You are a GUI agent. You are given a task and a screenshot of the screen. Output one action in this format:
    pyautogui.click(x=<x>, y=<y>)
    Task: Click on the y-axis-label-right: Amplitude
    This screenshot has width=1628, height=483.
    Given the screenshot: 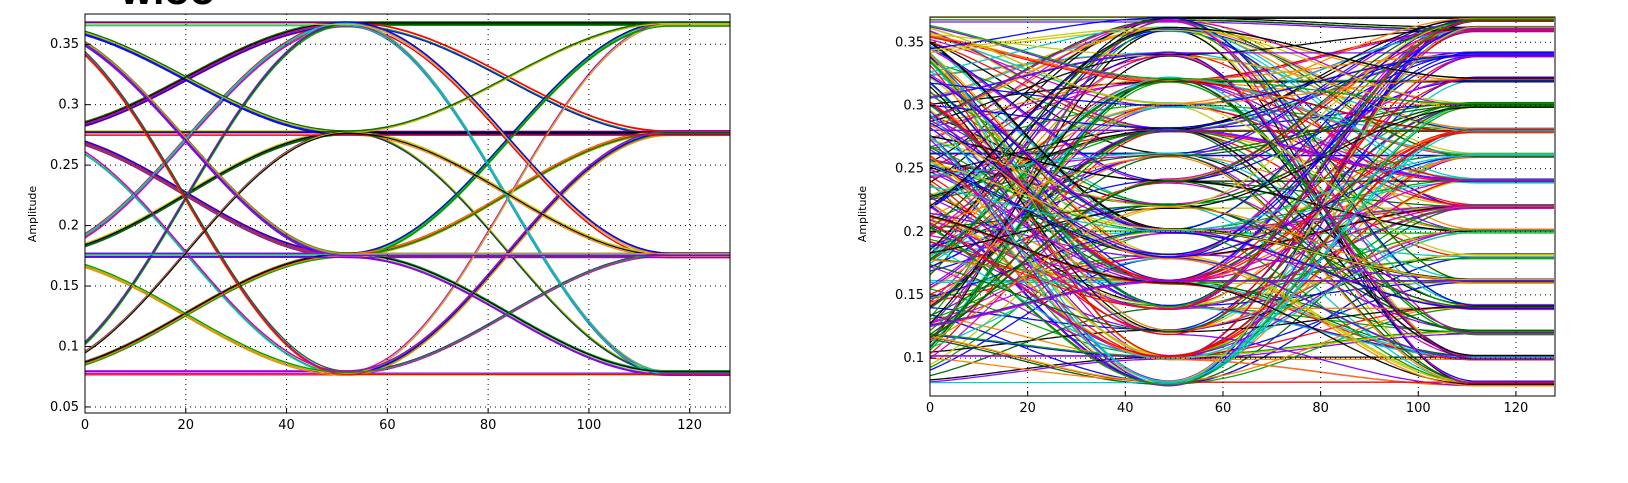 What is the action you would take?
    pyautogui.click(x=862, y=214)
    